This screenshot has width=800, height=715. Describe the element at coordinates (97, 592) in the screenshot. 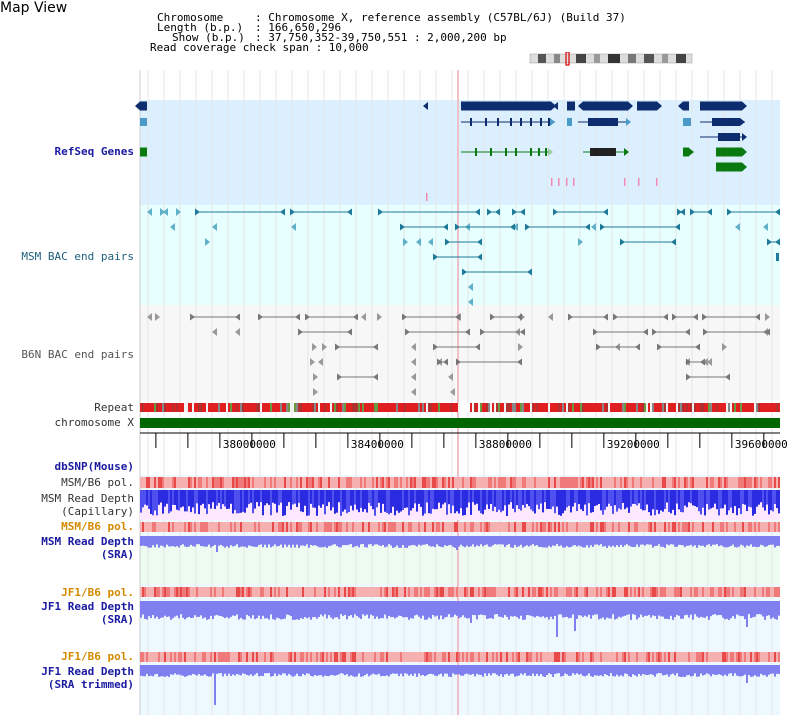

I see `track-label-jf1-pol-1: JF1/B6 pol.` at that location.